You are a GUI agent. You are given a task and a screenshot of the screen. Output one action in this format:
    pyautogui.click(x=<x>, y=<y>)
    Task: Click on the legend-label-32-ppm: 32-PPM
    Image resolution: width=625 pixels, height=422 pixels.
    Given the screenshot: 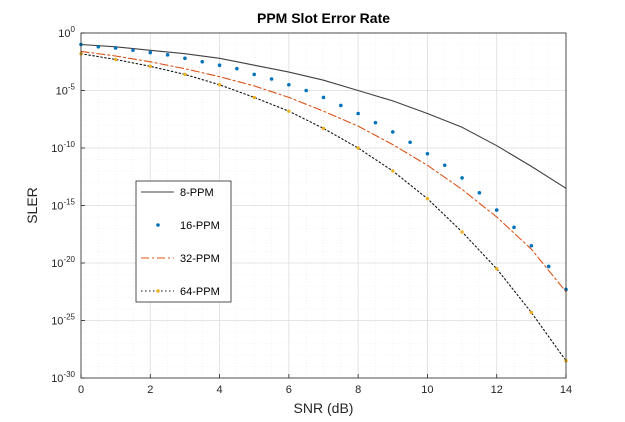 What is the action you would take?
    pyautogui.click(x=200, y=259)
    